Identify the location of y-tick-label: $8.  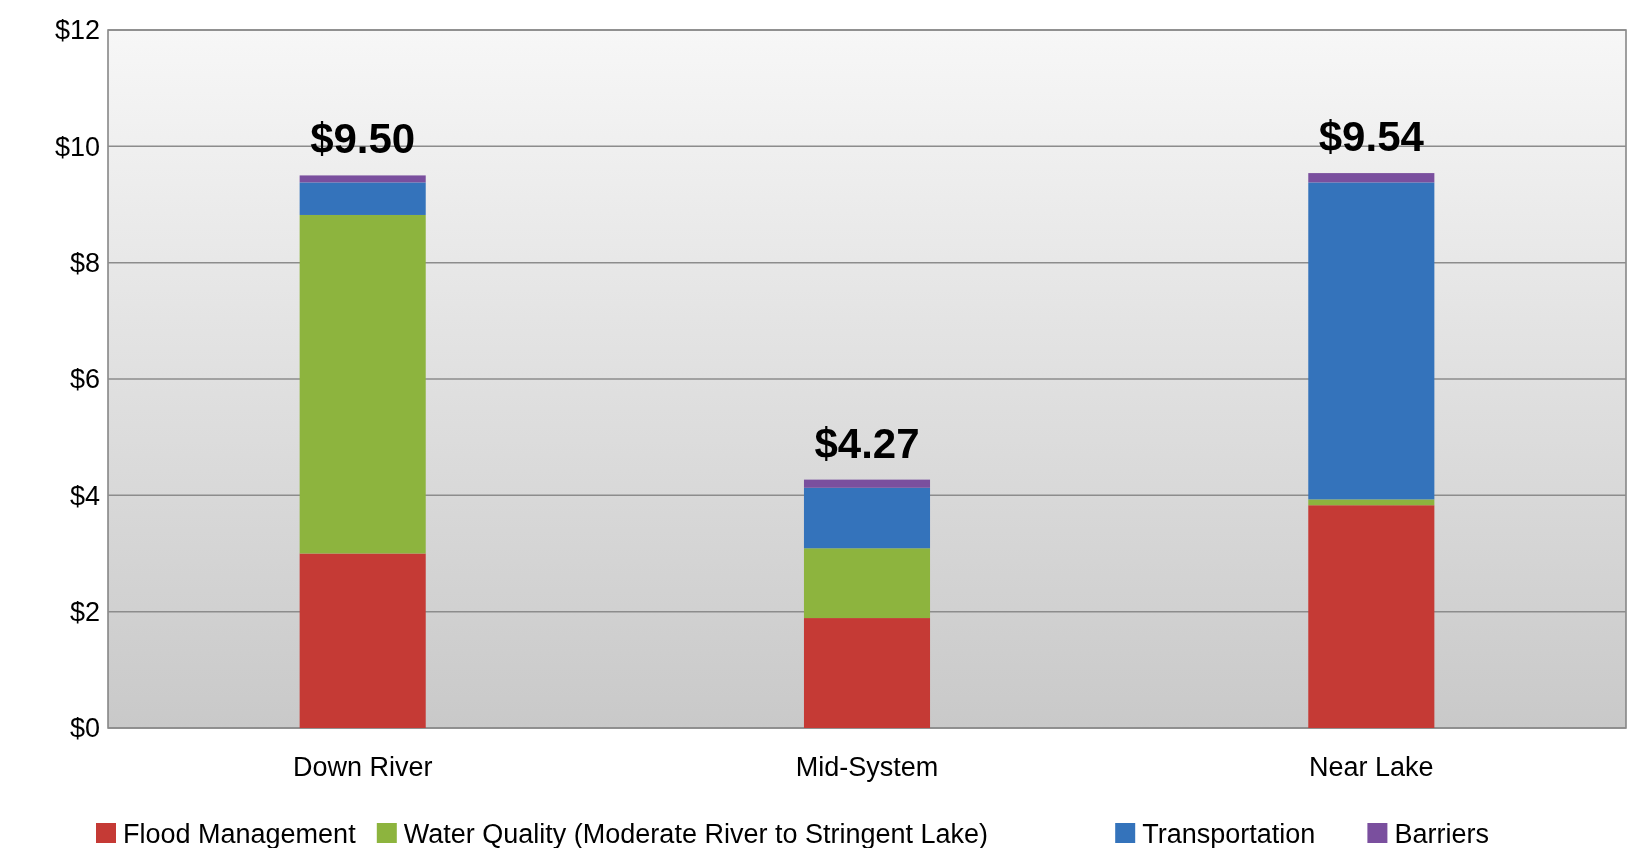
(84, 263).